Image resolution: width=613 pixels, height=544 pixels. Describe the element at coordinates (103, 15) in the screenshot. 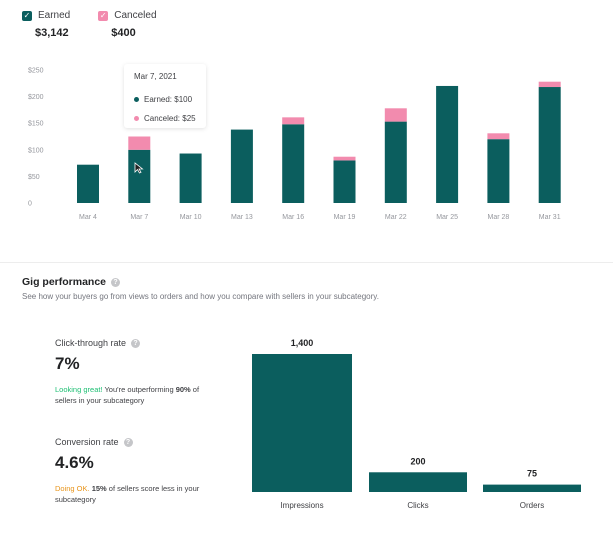

I see `canceled-checkbox-icon: ✓` at that location.